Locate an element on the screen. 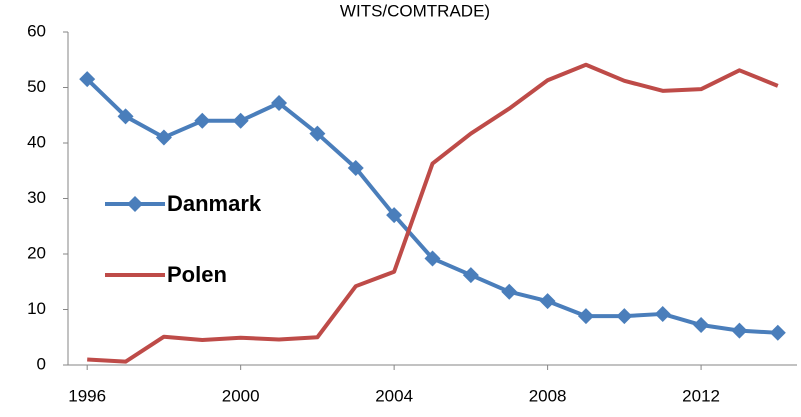 The width and height of the screenshot is (801, 417). y-tick-label: 60 is located at coordinates (36, 30).